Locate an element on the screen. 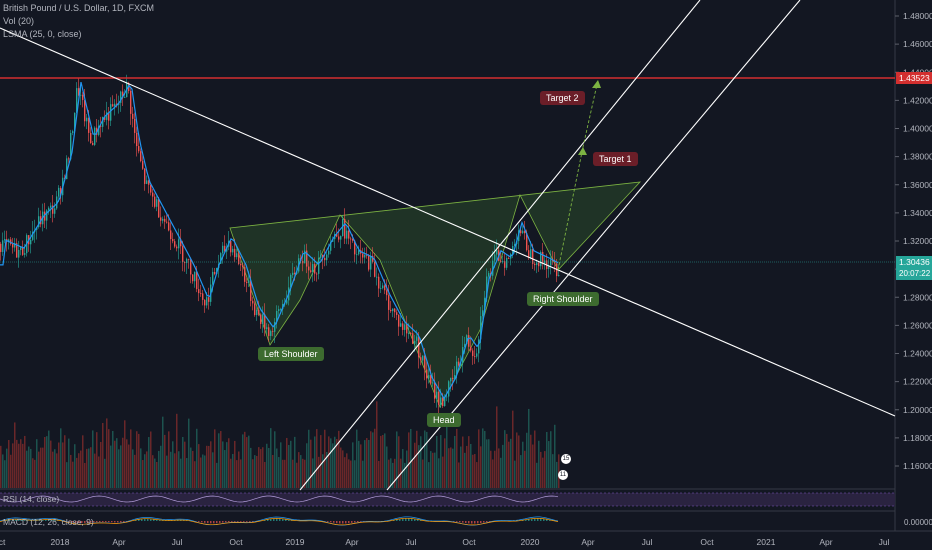 This screenshot has width=932, height=550. time-axis-label: 2021 is located at coordinates (766, 542).